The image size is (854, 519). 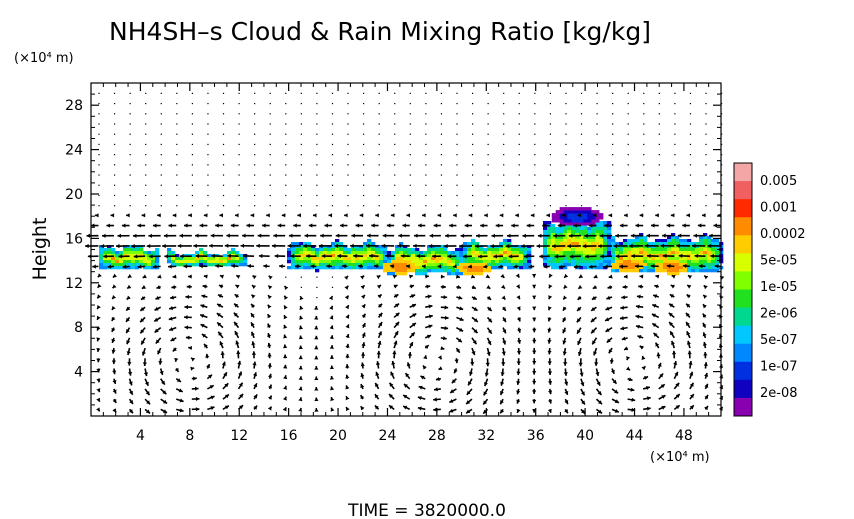 What do you see at coordinates (635, 436) in the screenshot?
I see `x-tick-label: 44` at bounding box center [635, 436].